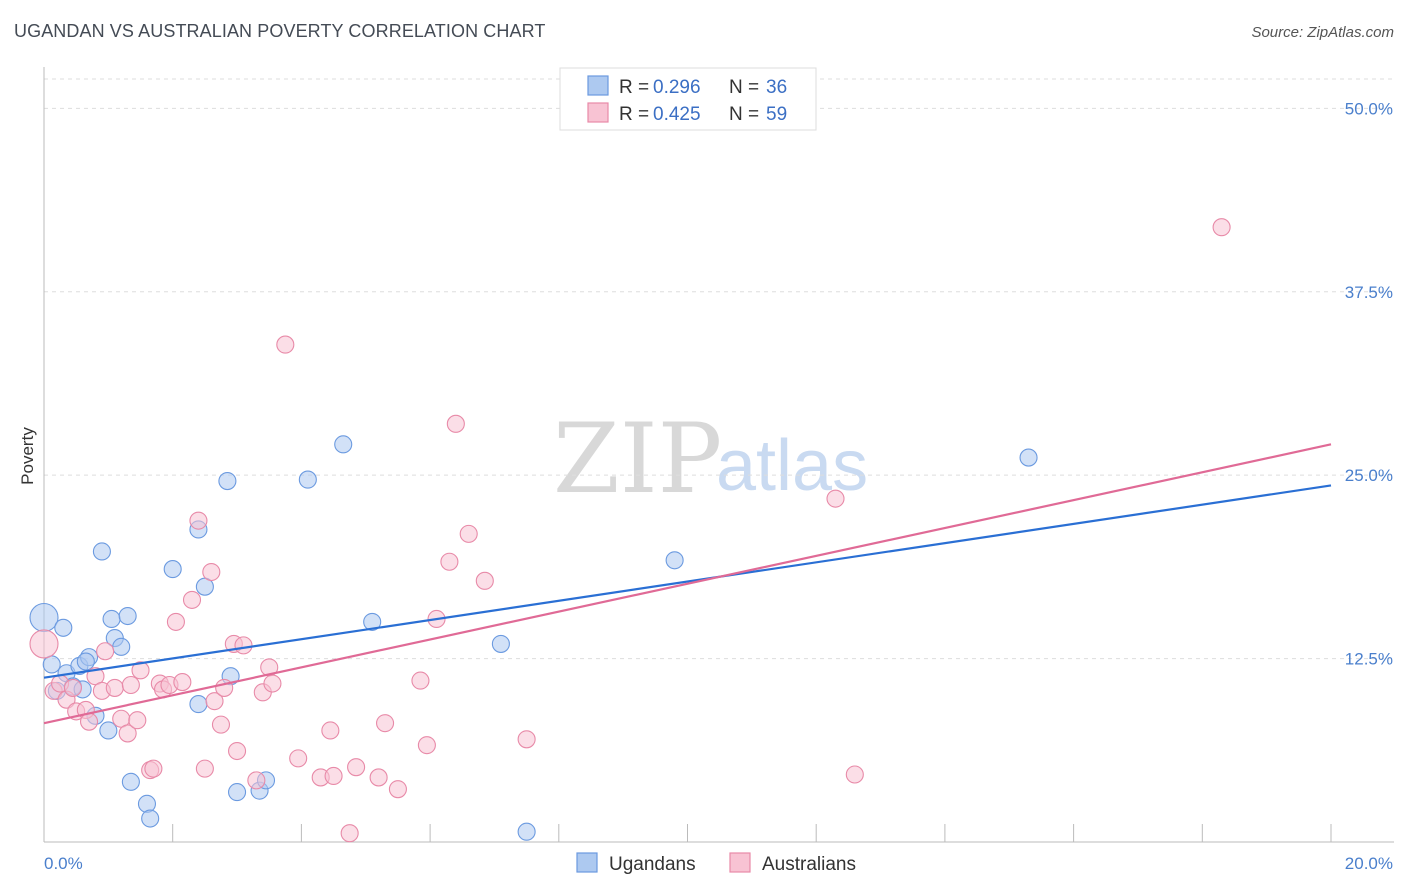 Image resolution: width=1406 pixels, height=892 pixels. What do you see at coordinates (740, 862) in the screenshot?
I see `bottom-legend-swatch-australians` at bounding box center [740, 862].